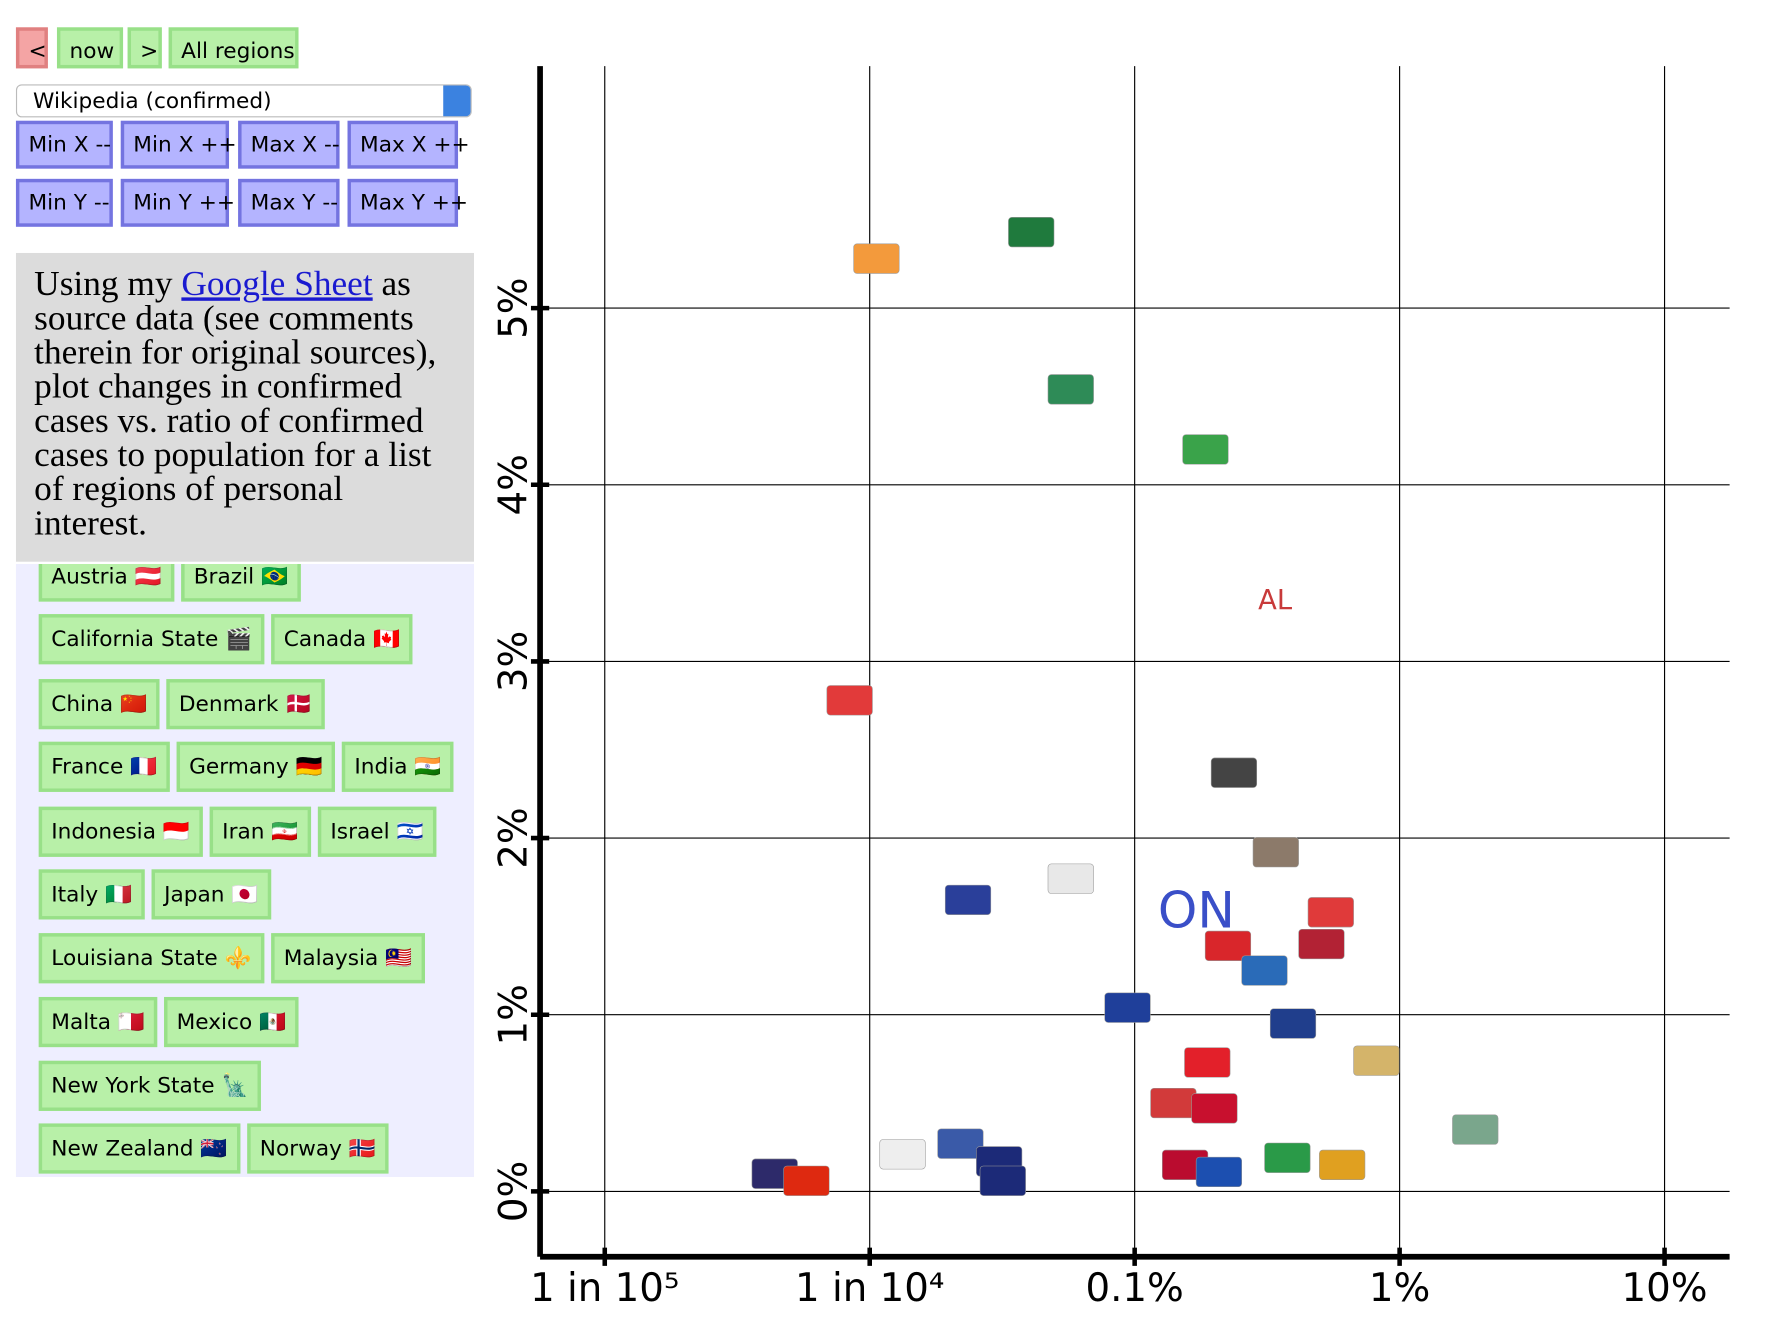  I want to click on region-button: New Zealand 🇳🇿, so click(139, 1148).